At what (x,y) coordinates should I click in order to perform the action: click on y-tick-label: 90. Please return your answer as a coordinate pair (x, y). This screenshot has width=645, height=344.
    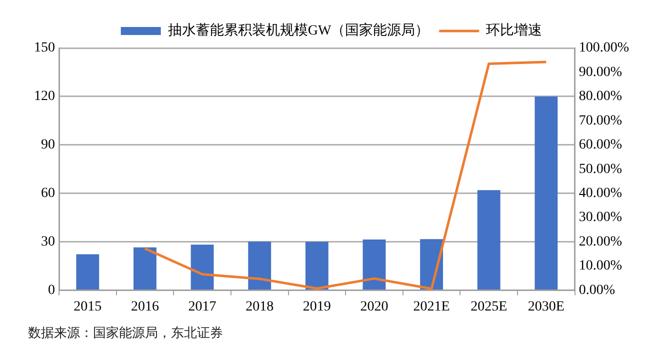
    Looking at the image, I should click on (48, 145).